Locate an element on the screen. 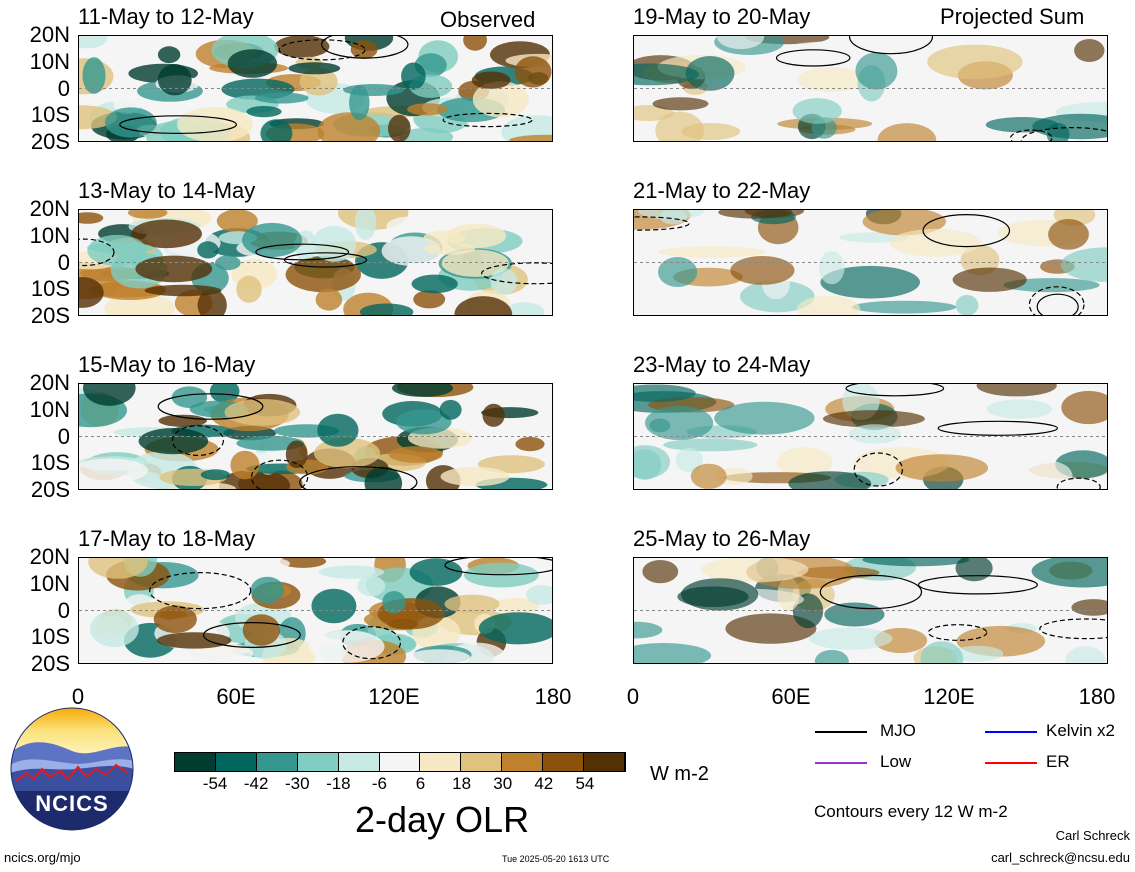 The width and height of the screenshot is (1135, 872). lon-label: 0 is located at coordinates (78, 696).